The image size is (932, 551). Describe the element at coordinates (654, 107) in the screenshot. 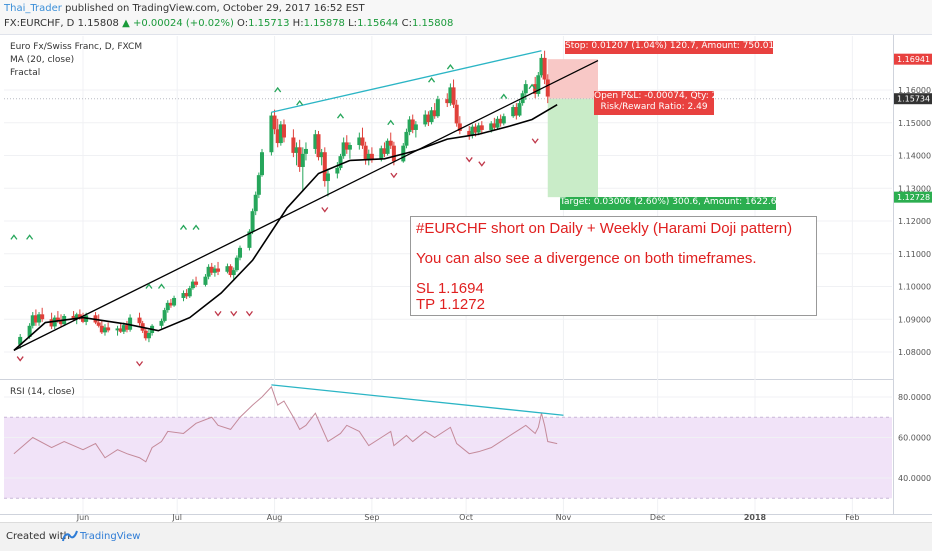

I see `pnl-line2: Risk/Reward Ratio: 2.49` at that location.